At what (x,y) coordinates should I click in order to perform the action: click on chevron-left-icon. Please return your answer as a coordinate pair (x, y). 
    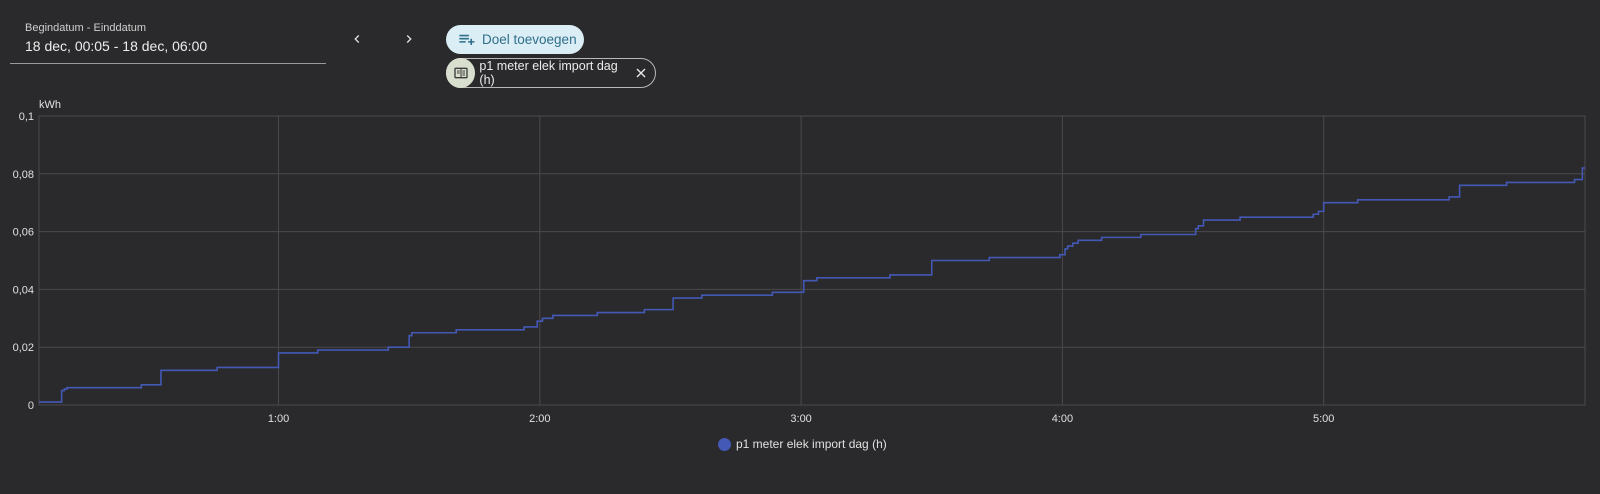
    Looking at the image, I should click on (357, 39).